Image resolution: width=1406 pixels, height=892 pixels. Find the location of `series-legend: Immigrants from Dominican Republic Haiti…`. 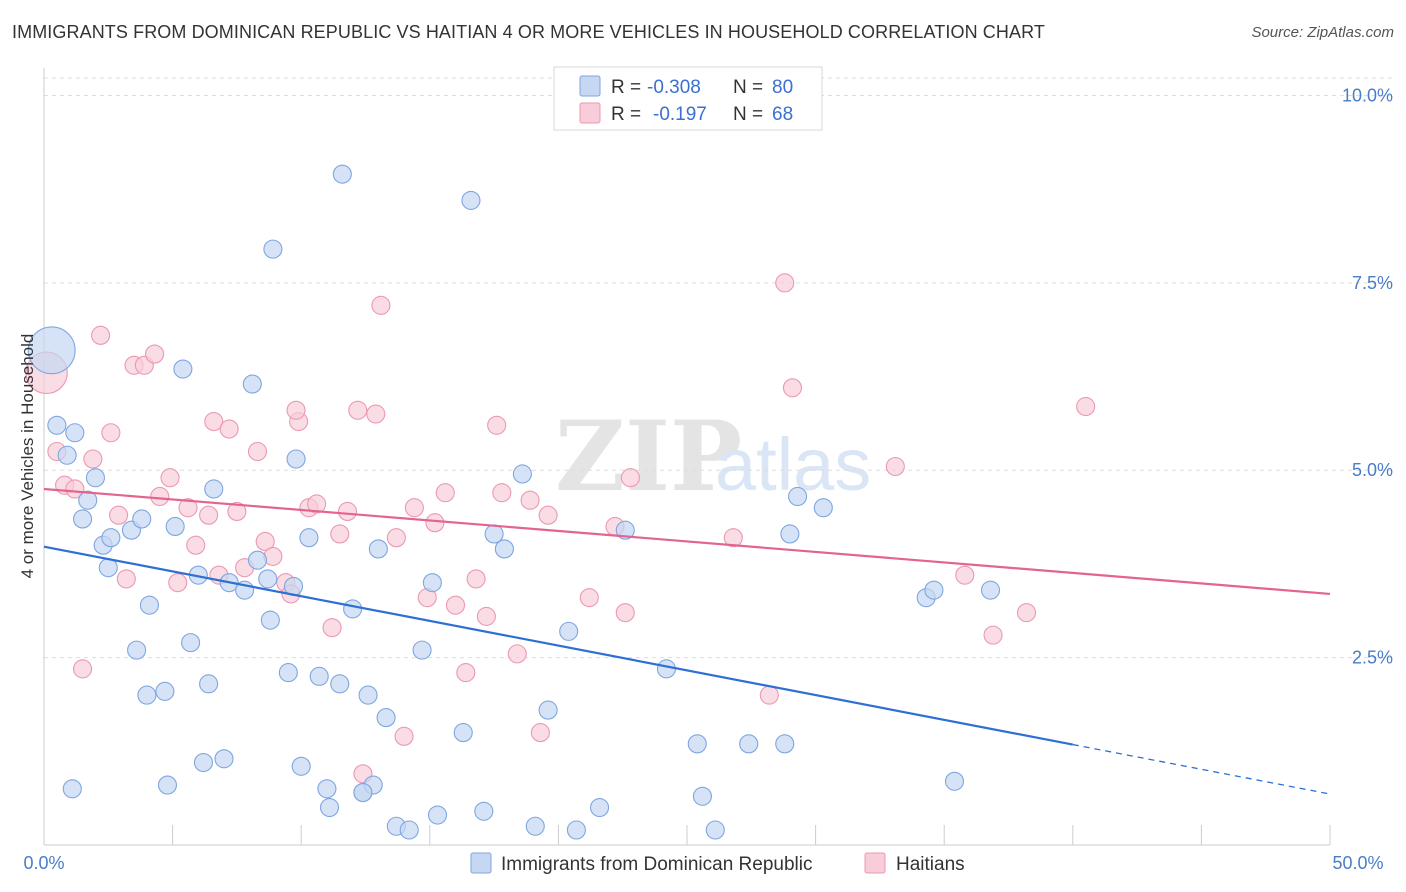

series-legend: Immigrants from Dominican Republic Haiti… is located at coordinates (717, 863).